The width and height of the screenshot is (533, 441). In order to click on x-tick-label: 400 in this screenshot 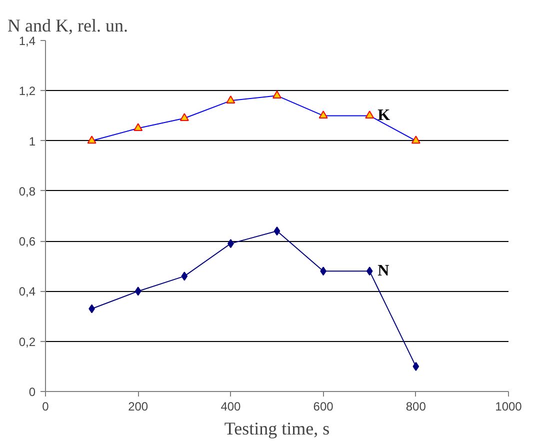, I will do `click(231, 407)`.